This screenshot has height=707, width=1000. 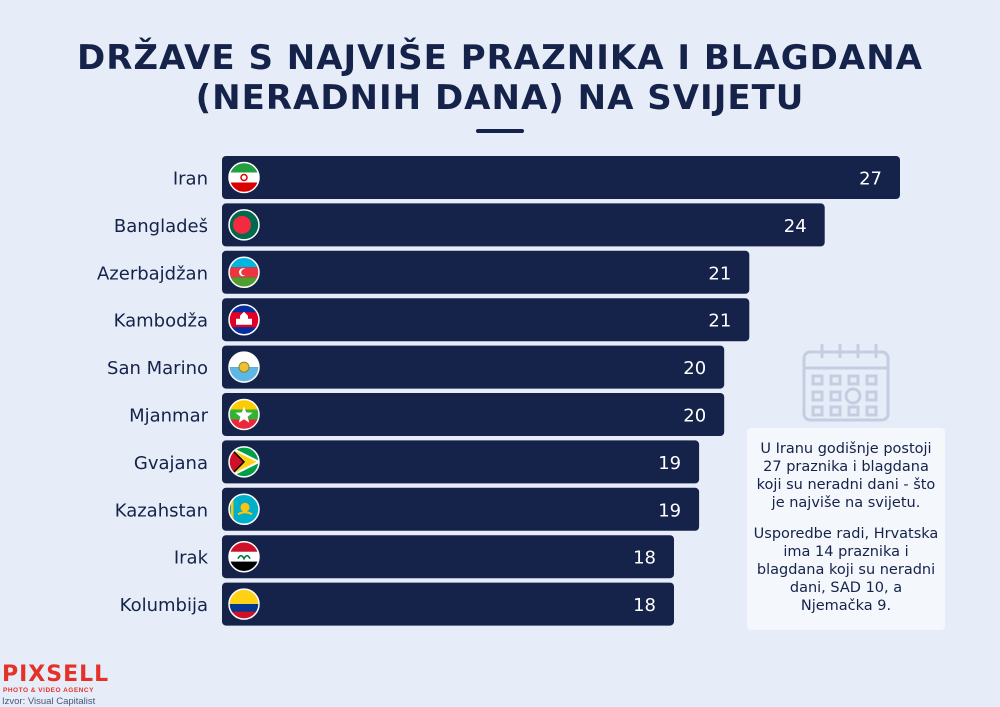 I want to click on category-label: Irak, so click(x=191, y=558).